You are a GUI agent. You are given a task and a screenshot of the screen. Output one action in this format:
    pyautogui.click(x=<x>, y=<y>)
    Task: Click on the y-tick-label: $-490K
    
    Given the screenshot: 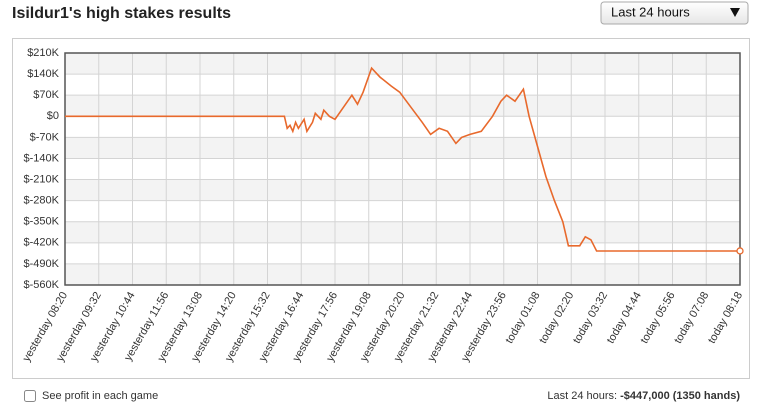 What is the action you would take?
    pyautogui.click(x=42, y=264)
    